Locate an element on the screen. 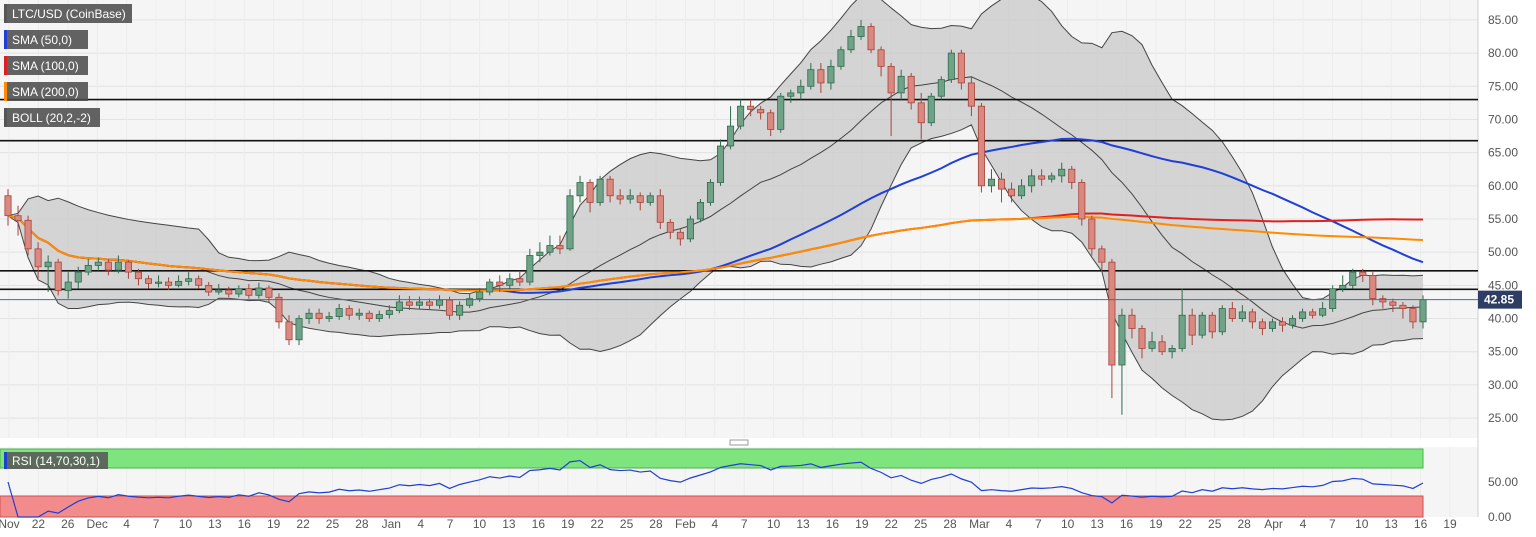 Image resolution: width=1536 pixels, height=537 pixels. rsi-tick-label: 50.00 is located at coordinates (1503, 482).